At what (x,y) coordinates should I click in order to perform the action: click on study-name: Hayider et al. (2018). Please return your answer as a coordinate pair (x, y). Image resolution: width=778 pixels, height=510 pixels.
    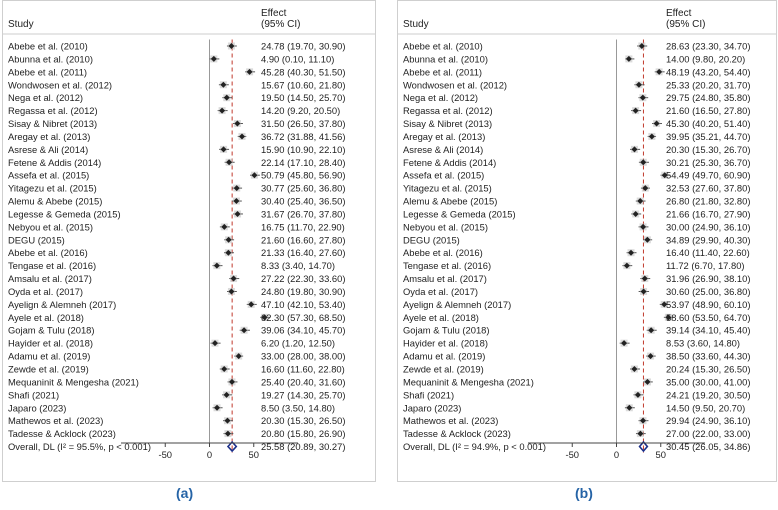
    Looking at the image, I should click on (50, 343).